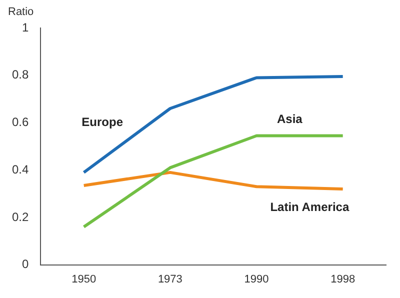 The width and height of the screenshot is (400, 298). I want to click on y-tick-label: 0.8, so click(20, 75).